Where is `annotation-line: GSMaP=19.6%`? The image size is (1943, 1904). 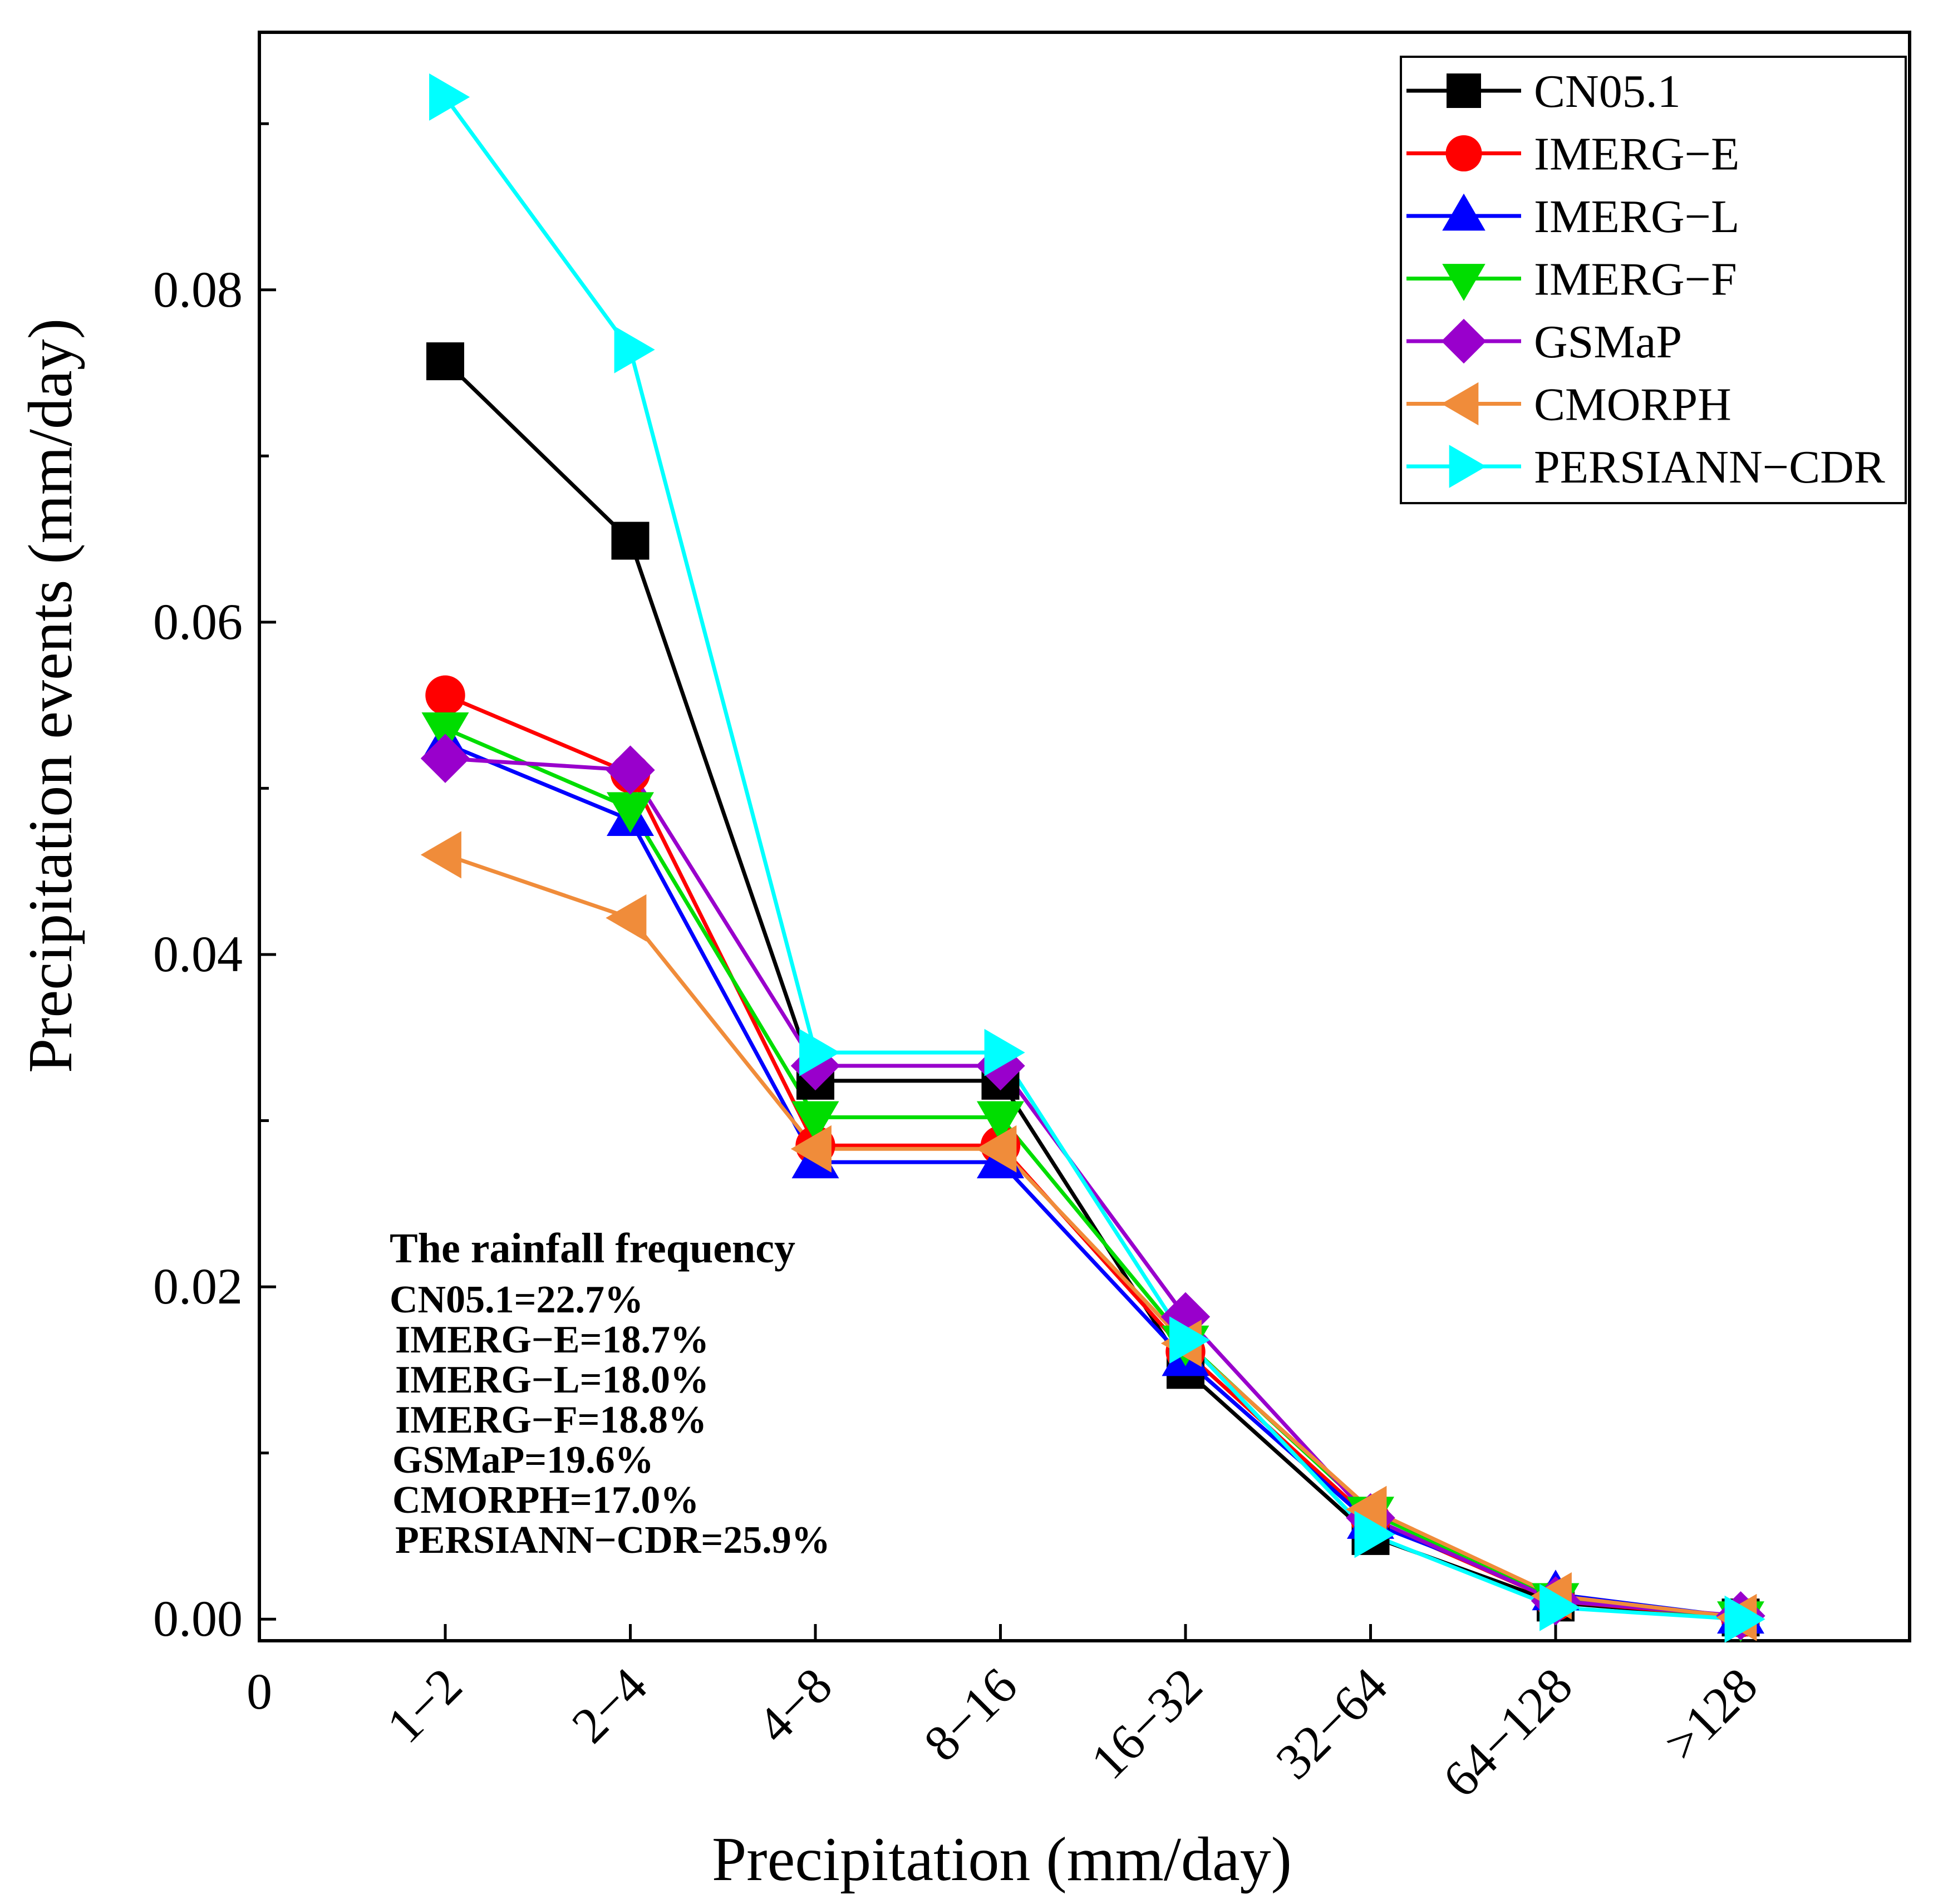
annotation-line: GSMaP=19.6% is located at coordinates (523, 1460).